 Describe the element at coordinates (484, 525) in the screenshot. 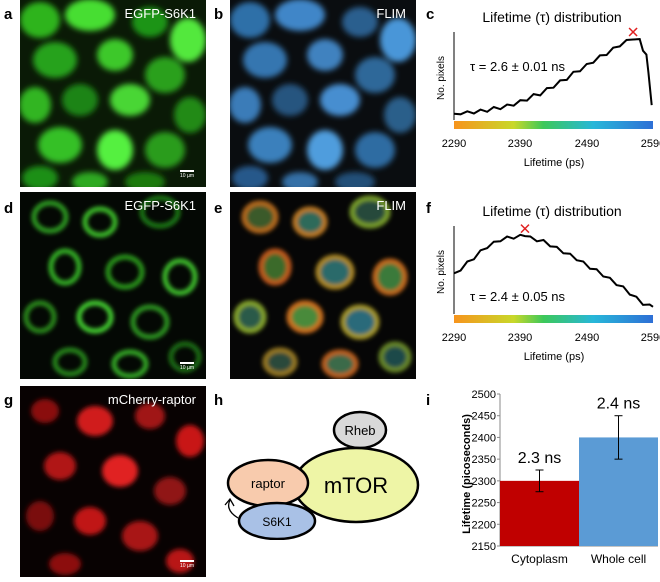

I see `chart-i-ytick-1: 2200` at that location.